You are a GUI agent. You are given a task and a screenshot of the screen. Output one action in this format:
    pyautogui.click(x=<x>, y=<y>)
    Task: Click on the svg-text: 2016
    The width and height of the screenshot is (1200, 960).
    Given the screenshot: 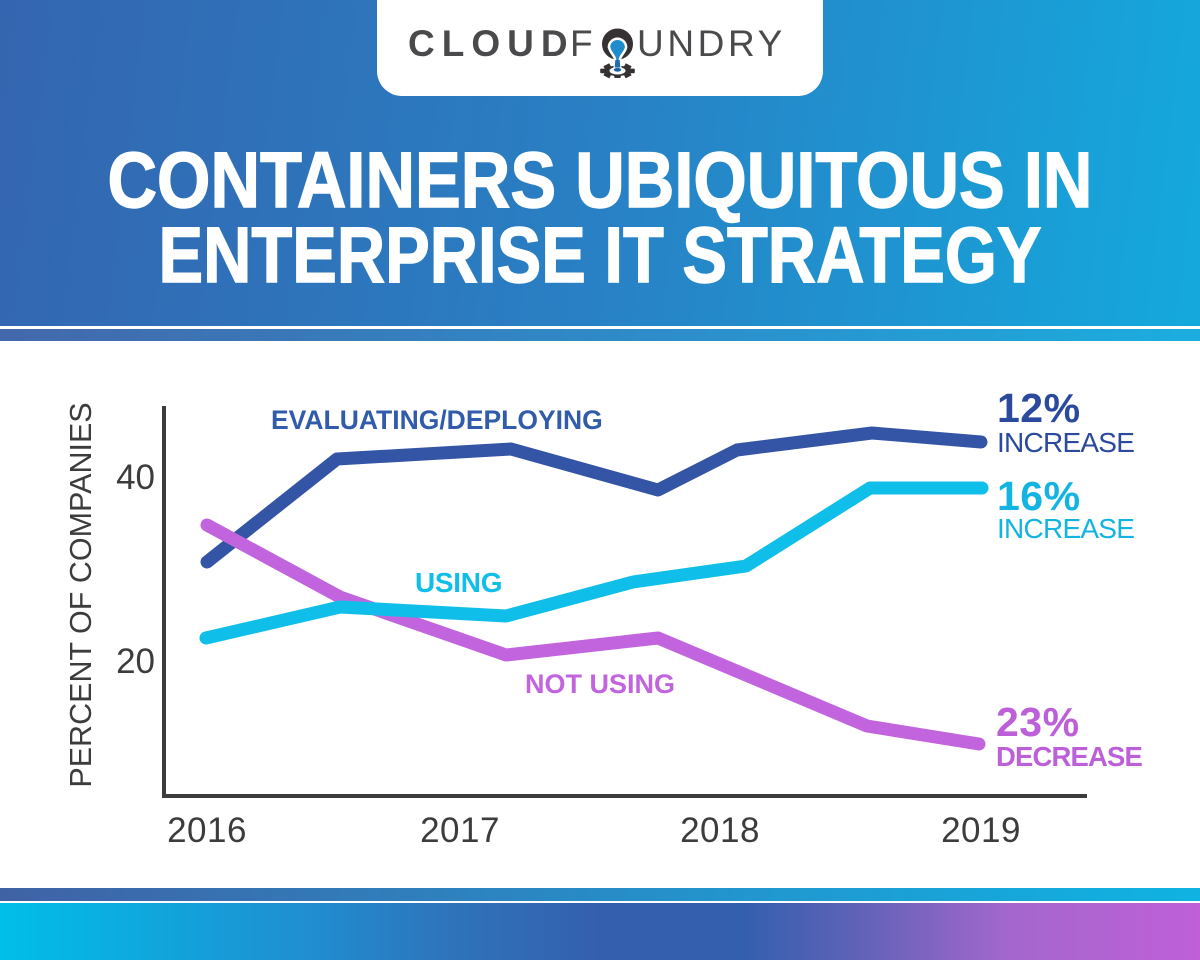 What is the action you would take?
    pyautogui.click(x=207, y=830)
    